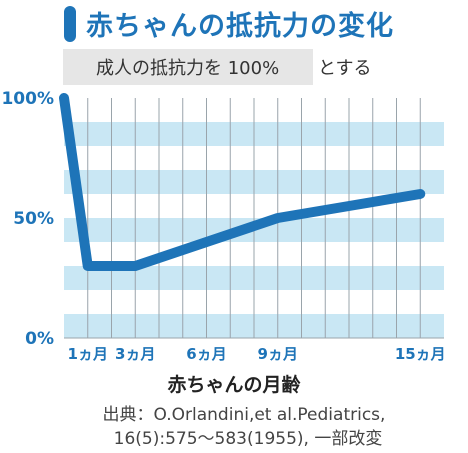  What do you see at coordinates (234, 385) in the screenshot?
I see `x-axis-label: 赤ちゃんの月齢` at bounding box center [234, 385].